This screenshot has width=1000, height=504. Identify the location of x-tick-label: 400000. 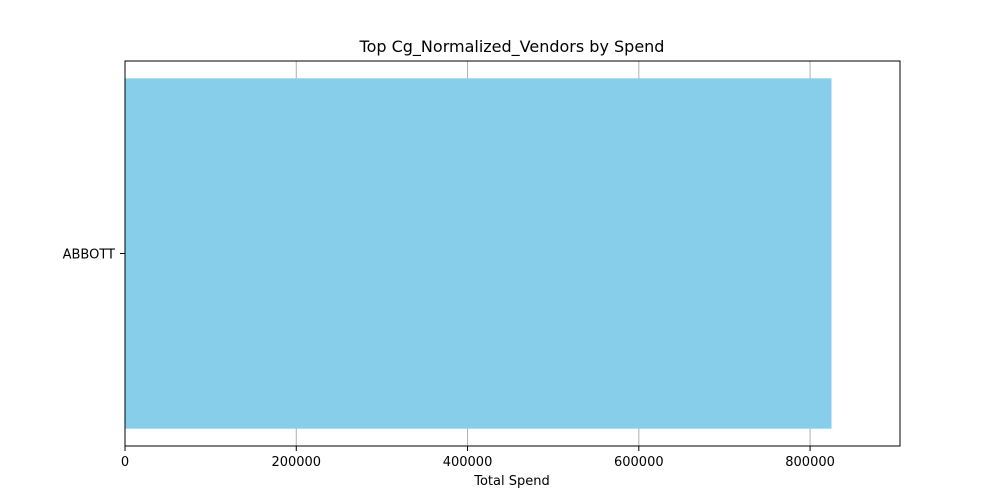
(468, 462).